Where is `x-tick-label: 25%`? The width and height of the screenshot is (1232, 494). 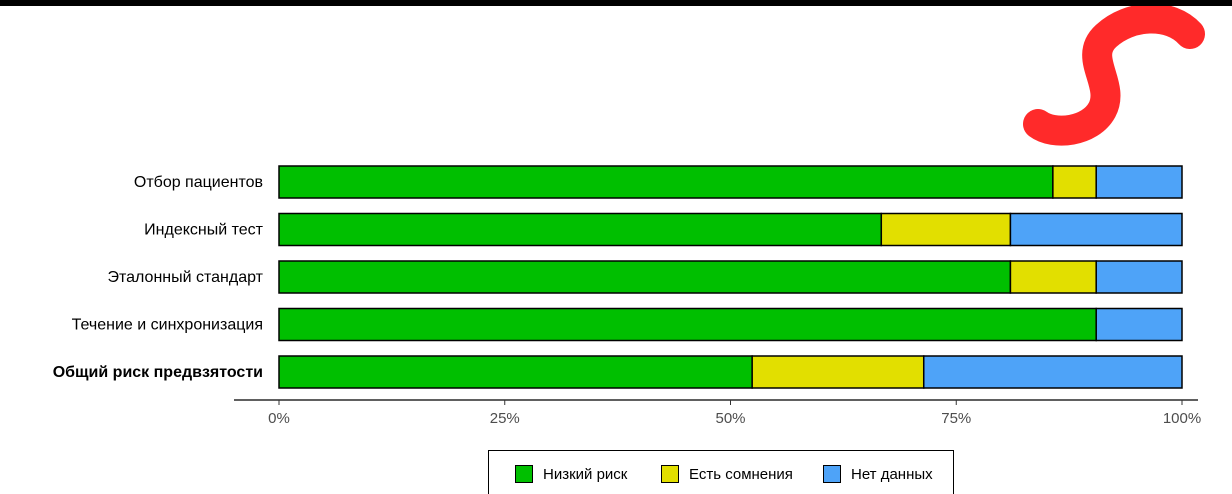 x-tick-label: 25% is located at coordinates (505, 418).